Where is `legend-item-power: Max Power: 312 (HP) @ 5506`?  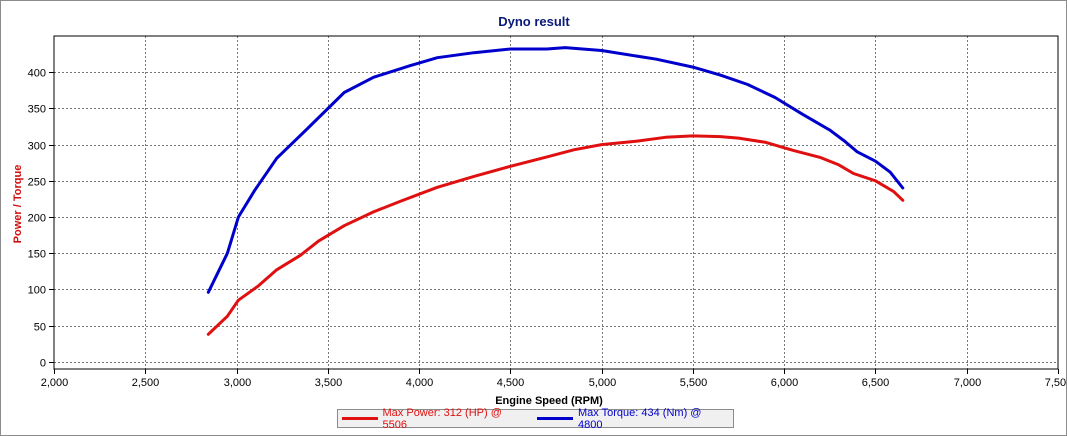 legend-item-power: Max Power: 312 (HP) @ 5506 is located at coordinates (434, 419).